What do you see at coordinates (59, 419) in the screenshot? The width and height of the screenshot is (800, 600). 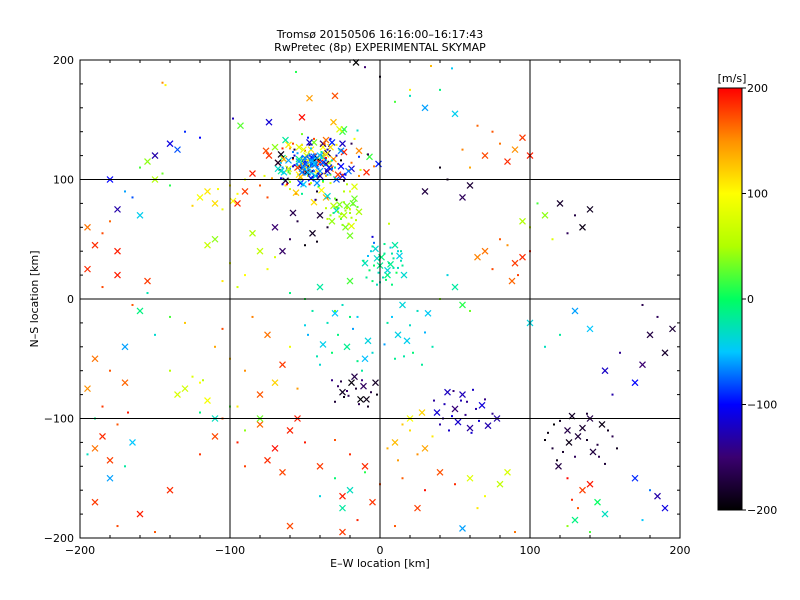 I see `y-tick-label: −100` at bounding box center [59, 419].